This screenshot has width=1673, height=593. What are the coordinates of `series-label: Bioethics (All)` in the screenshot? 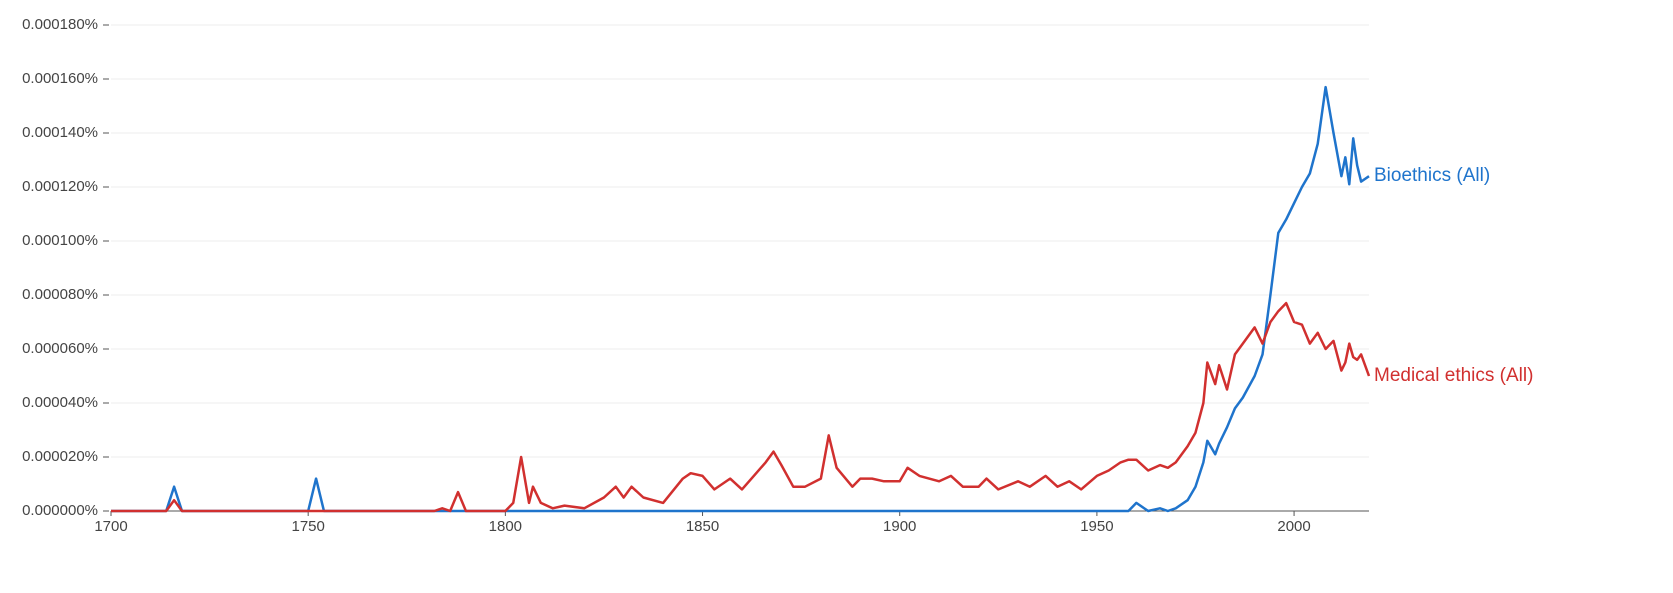 It's located at (1432, 175).